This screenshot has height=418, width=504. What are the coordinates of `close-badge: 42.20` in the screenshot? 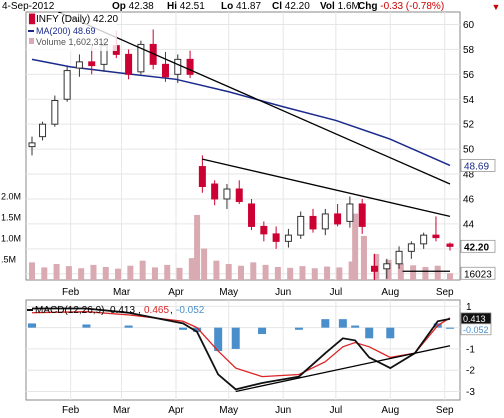 It's located at (478, 246).